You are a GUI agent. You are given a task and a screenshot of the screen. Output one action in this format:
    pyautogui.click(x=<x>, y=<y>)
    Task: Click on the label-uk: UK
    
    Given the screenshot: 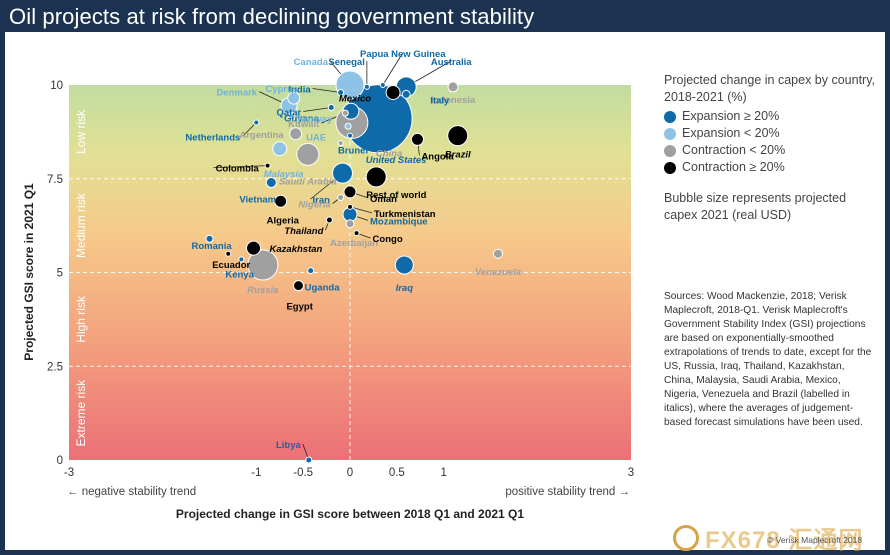 What is the action you would take?
    pyautogui.click(x=304, y=154)
    